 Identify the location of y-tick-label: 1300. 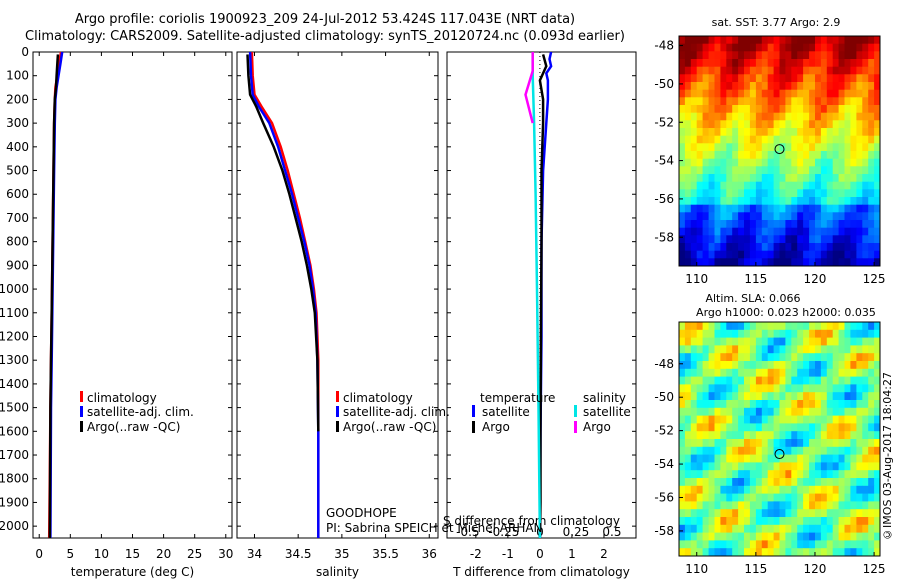
(14, 360).